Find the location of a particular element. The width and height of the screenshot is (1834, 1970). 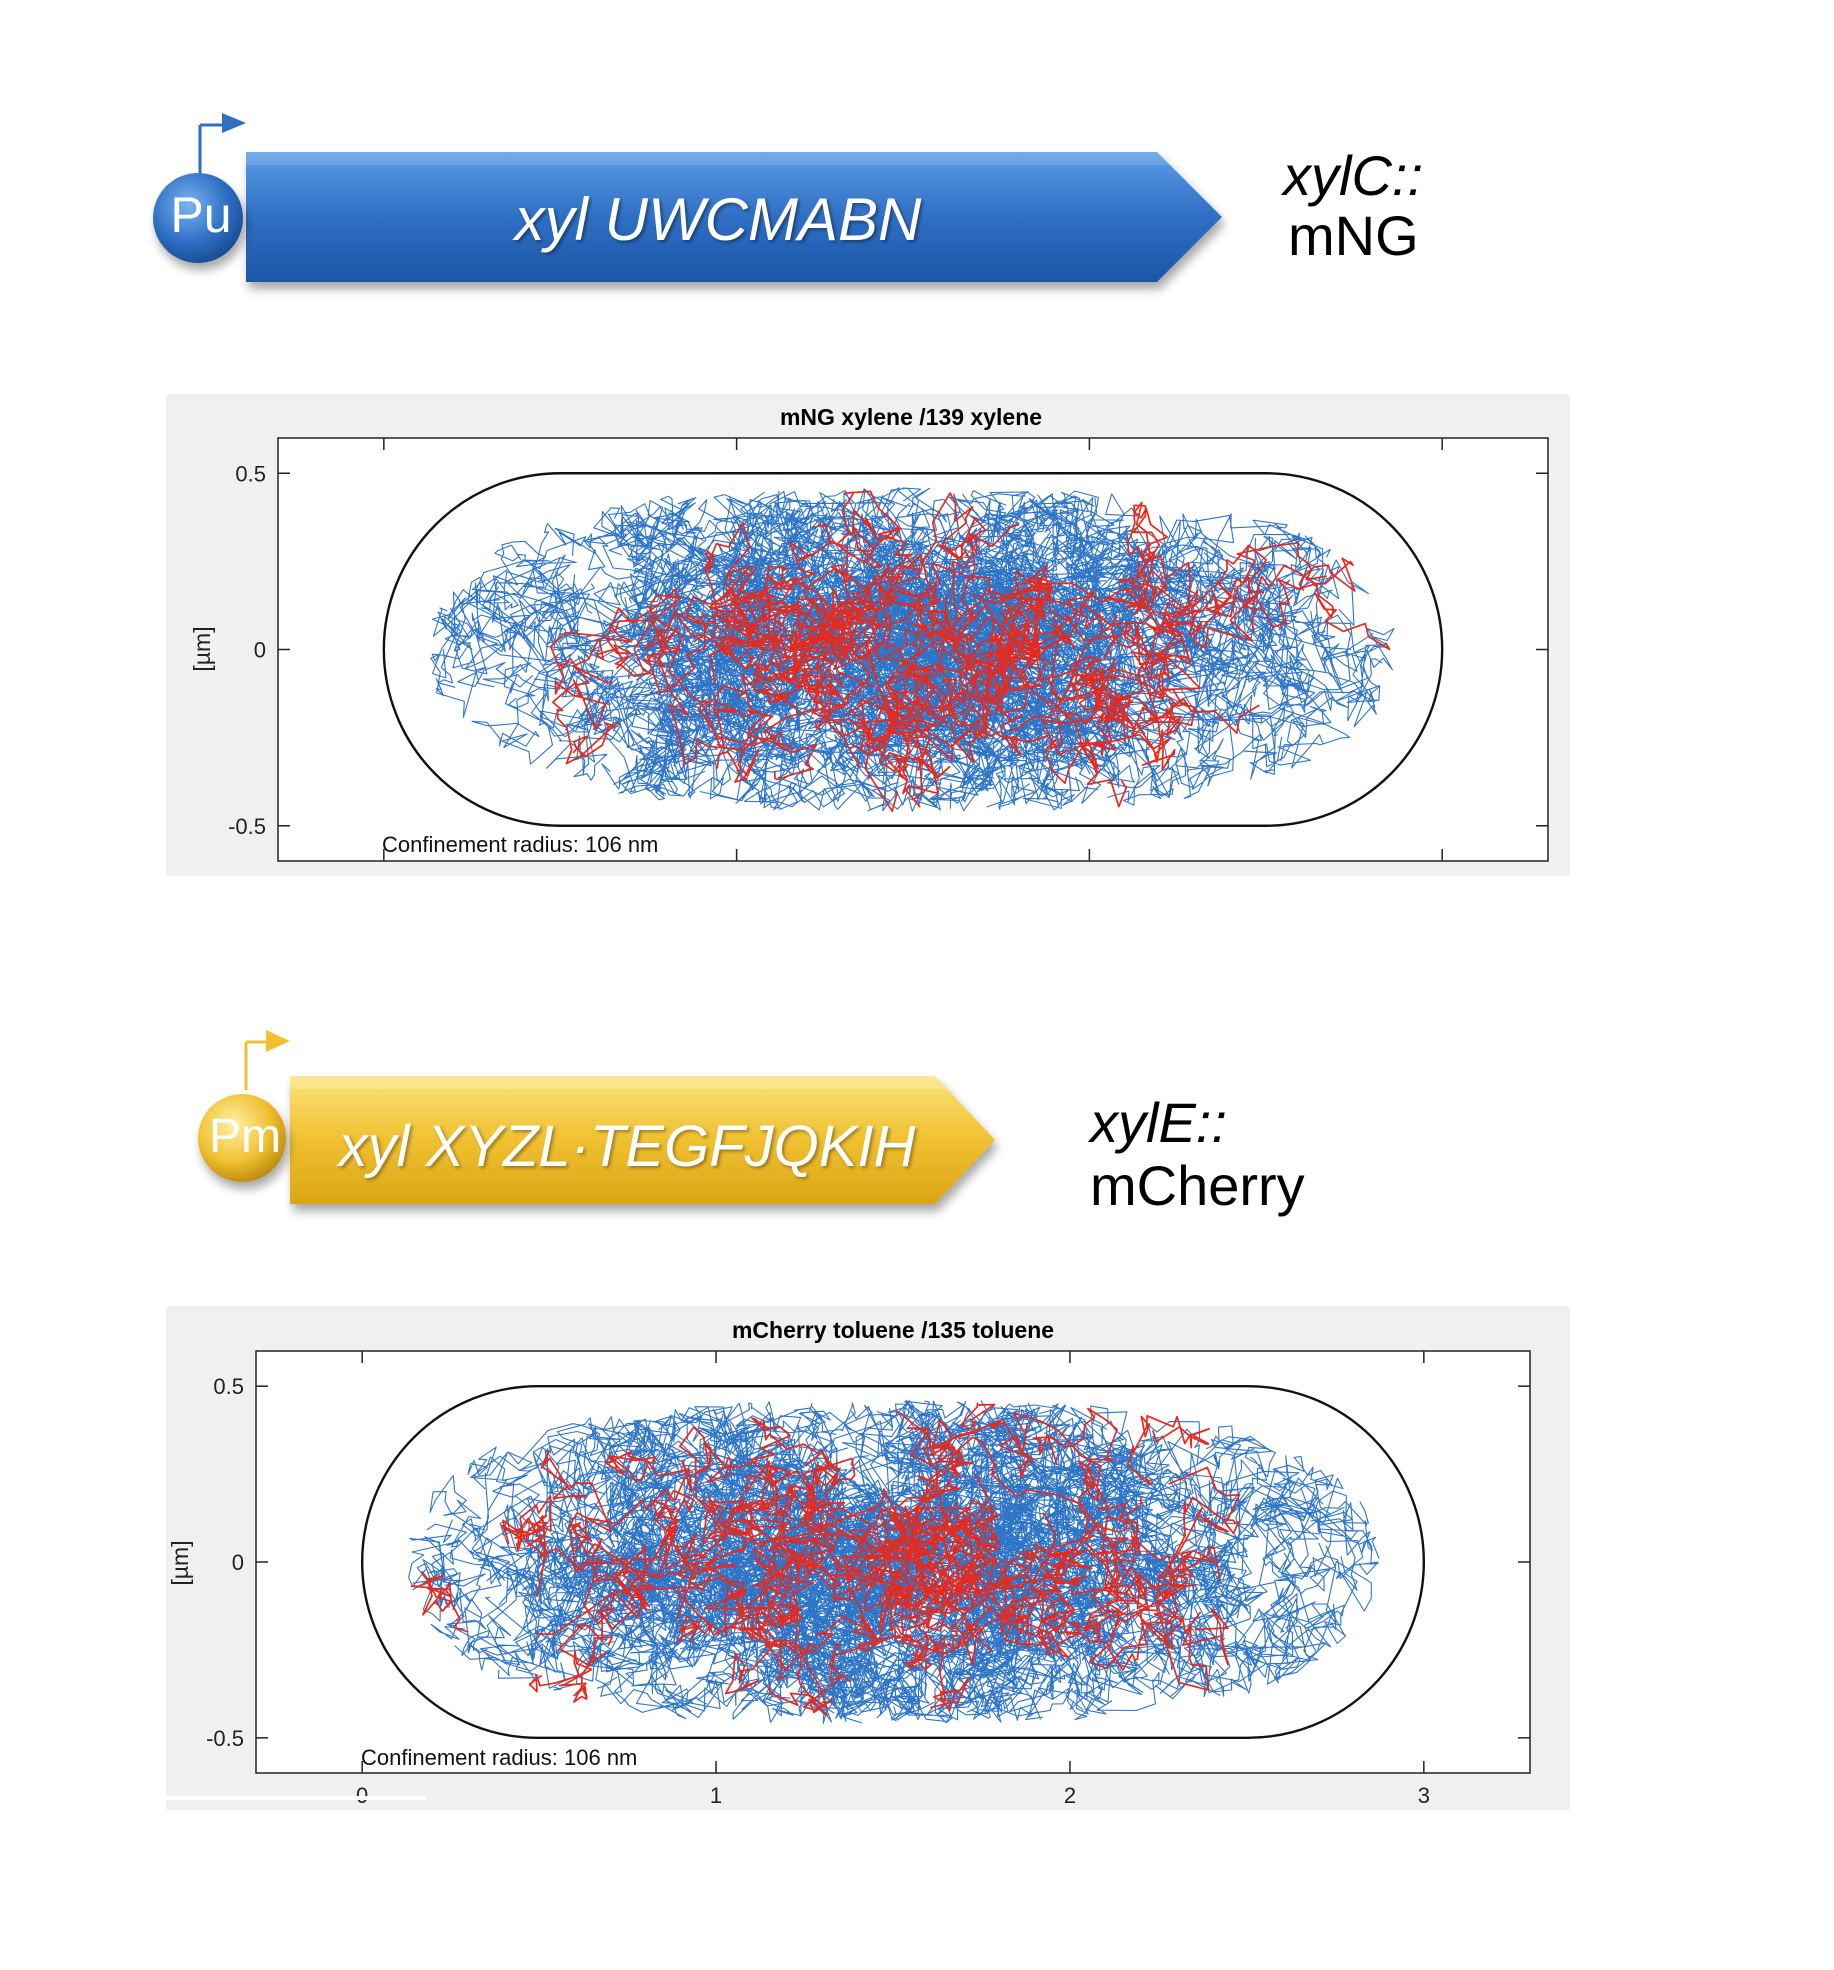

divider is located at coordinates (296, 1798).